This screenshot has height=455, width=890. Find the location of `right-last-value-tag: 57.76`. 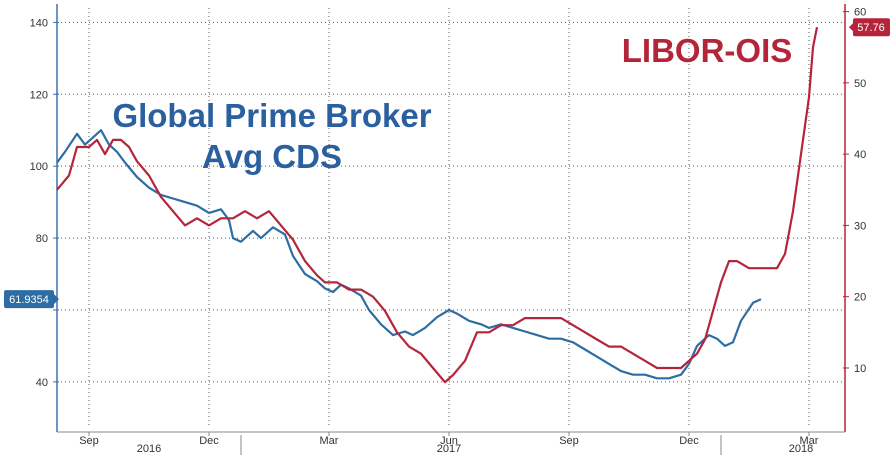

right-last-value-tag: 57.76 is located at coordinates (869, 27).